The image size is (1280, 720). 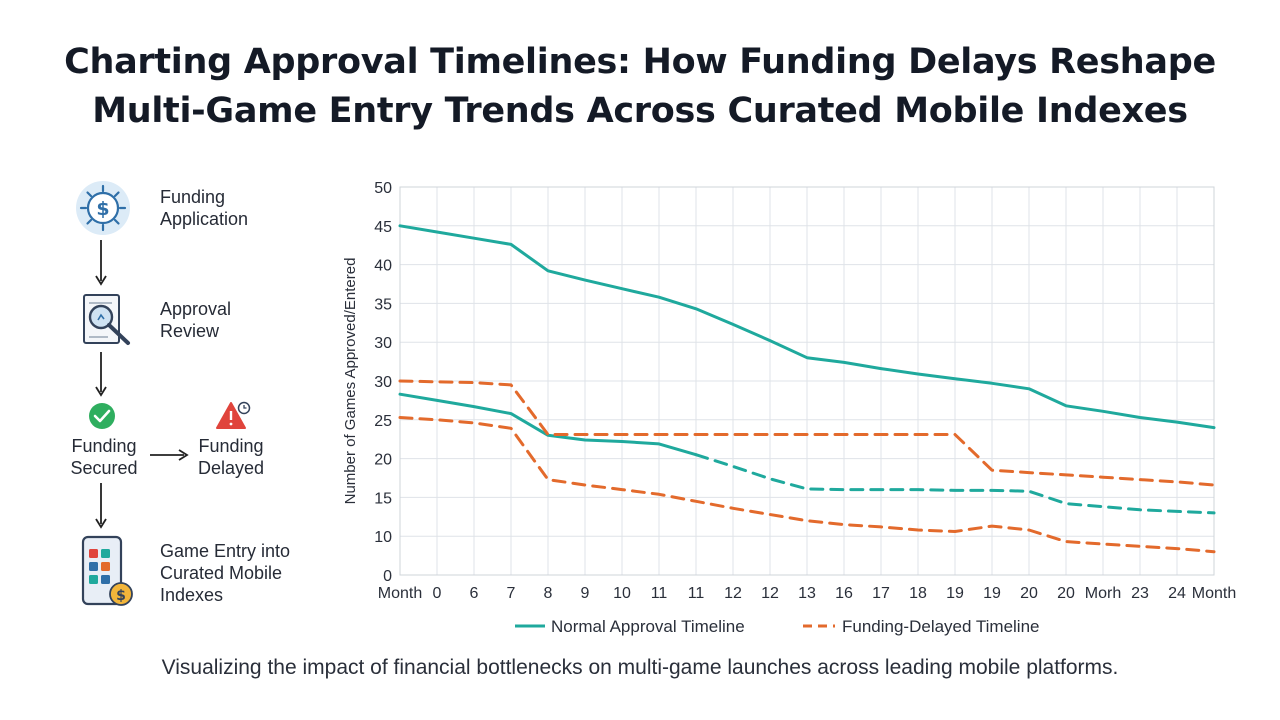 What do you see at coordinates (844, 593) in the screenshot?
I see `x-tick-label: 16` at bounding box center [844, 593].